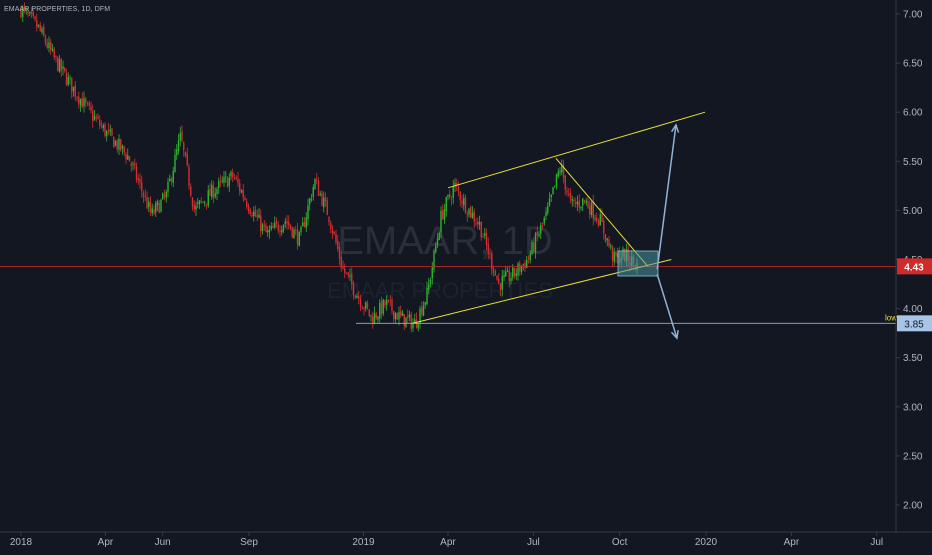 The image size is (932, 555). What do you see at coordinates (21, 542) in the screenshot?
I see `x-tick-label: 2018` at bounding box center [21, 542].